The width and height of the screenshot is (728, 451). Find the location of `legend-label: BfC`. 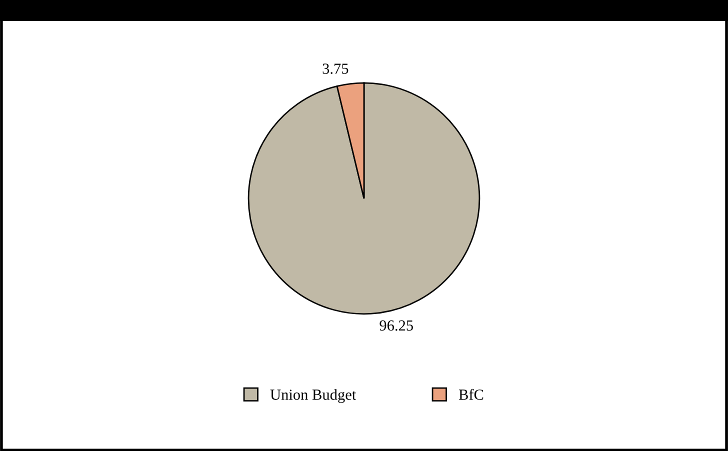

legend-label: BfC is located at coordinates (471, 394).